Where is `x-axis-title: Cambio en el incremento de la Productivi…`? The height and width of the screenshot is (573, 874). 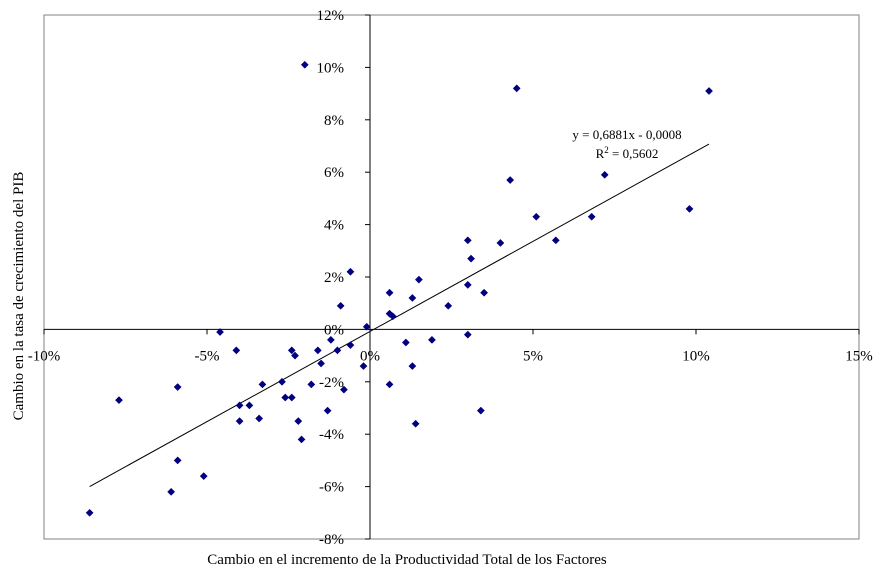 x-axis-title: Cambio en el incremento de la Productivi… is located at coordinates (407, 560).